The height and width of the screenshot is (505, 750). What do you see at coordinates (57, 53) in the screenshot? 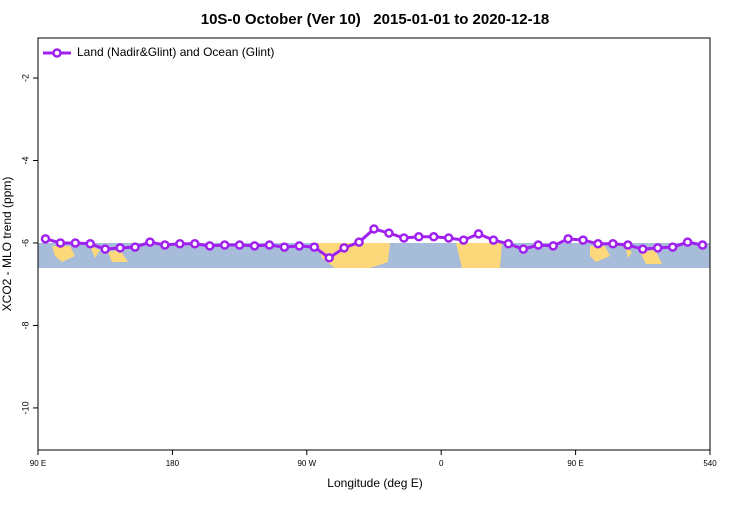
I see `legend-marker` at bounding box center [57, 53].